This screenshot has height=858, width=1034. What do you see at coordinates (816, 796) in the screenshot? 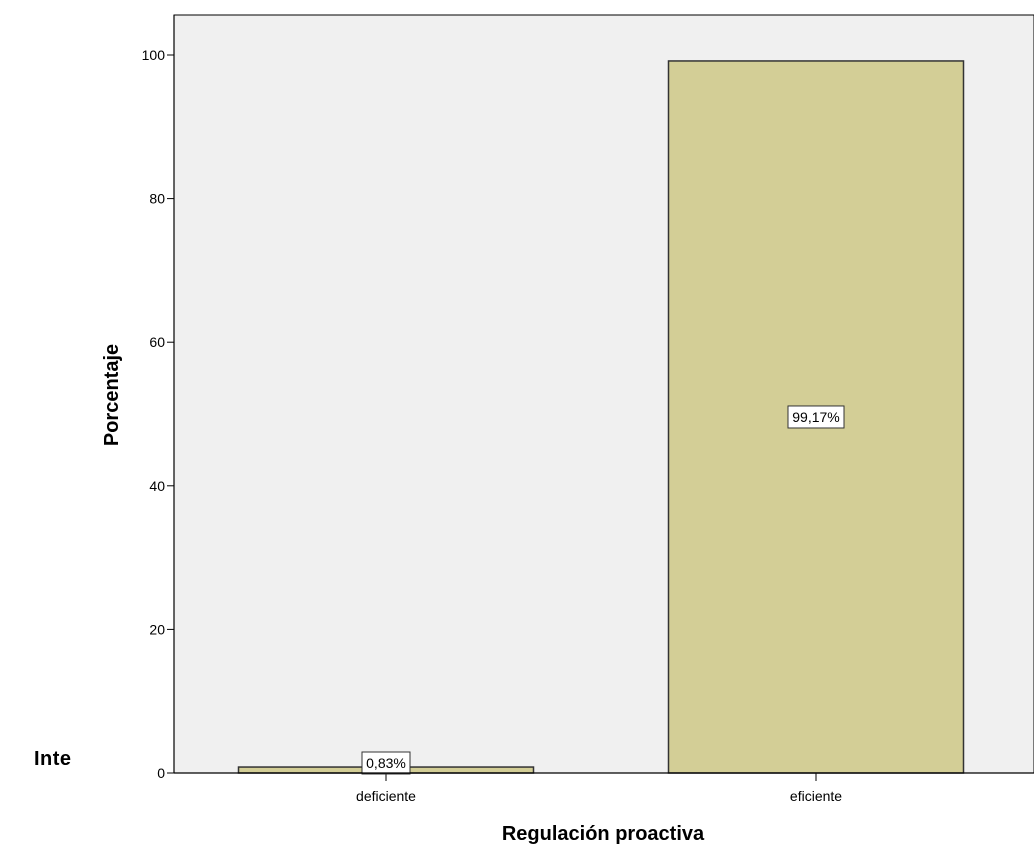
I see `x-tick-label: eficiente` at bounding box center [816, 796].